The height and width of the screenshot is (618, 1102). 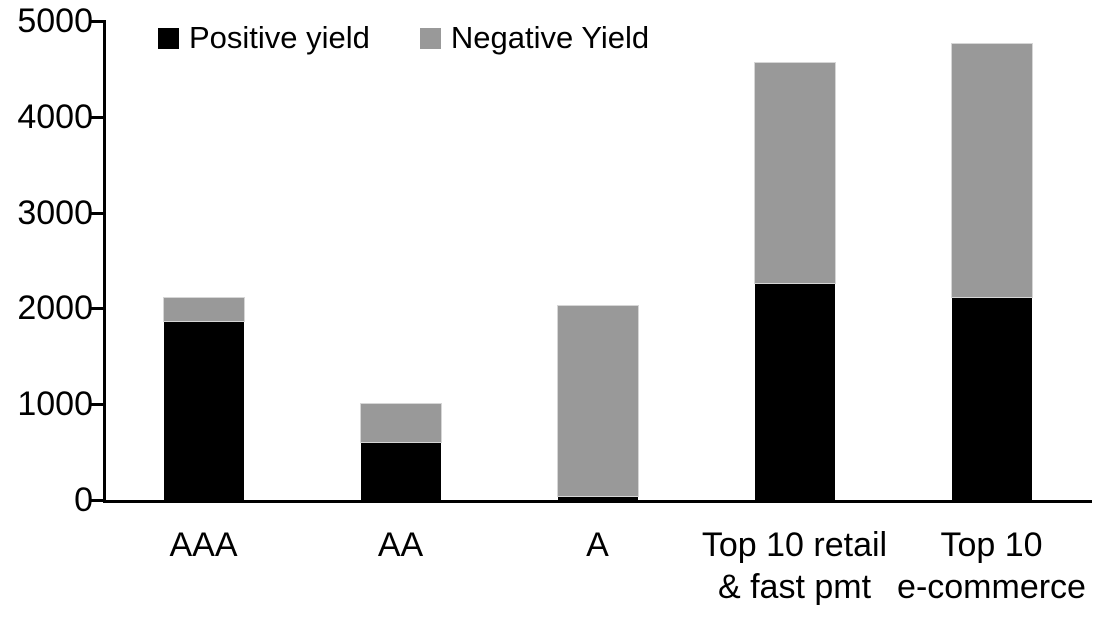 What do you see at coordinates (55, 116) in the screenshot?
I see `y-tick-label: 4000` at bounding box center [55, 116].